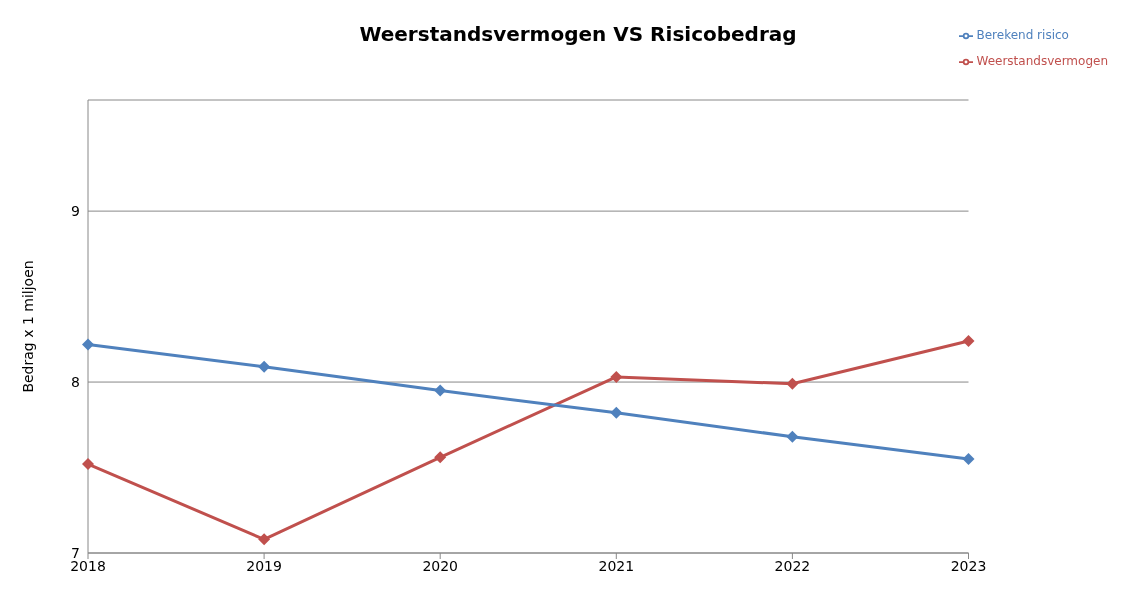 Image resolution: width=1146 pixels, height=597 pixels. I want to click on x-tick-label: 2021, so click(616, 565).